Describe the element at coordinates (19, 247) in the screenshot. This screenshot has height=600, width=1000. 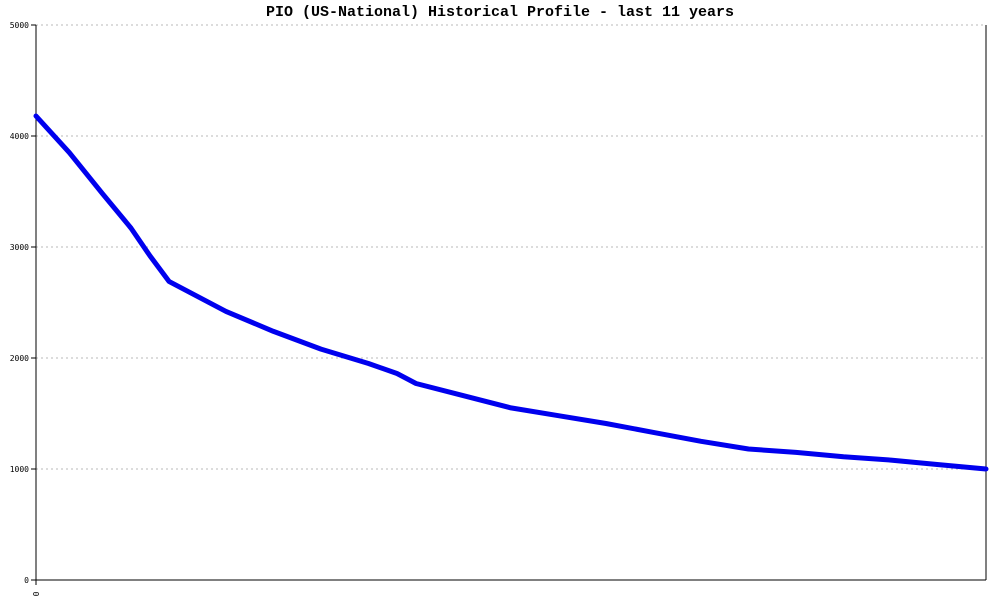
I see `y-tick-label: 3000` at that location.